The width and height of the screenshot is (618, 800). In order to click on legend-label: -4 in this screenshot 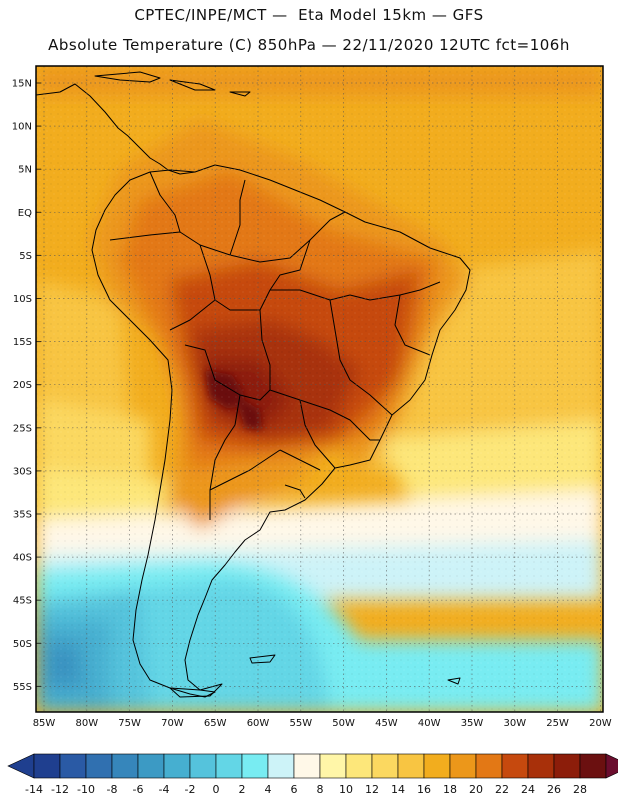, I will do `click(164, 789)`.